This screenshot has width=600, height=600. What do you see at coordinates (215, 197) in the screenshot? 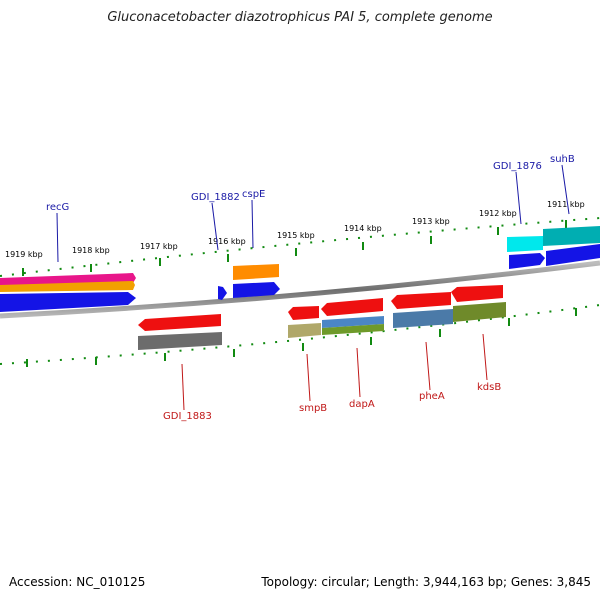
I see `label-GDI_1882: GDI_1882` at bounding box center [215, 197].